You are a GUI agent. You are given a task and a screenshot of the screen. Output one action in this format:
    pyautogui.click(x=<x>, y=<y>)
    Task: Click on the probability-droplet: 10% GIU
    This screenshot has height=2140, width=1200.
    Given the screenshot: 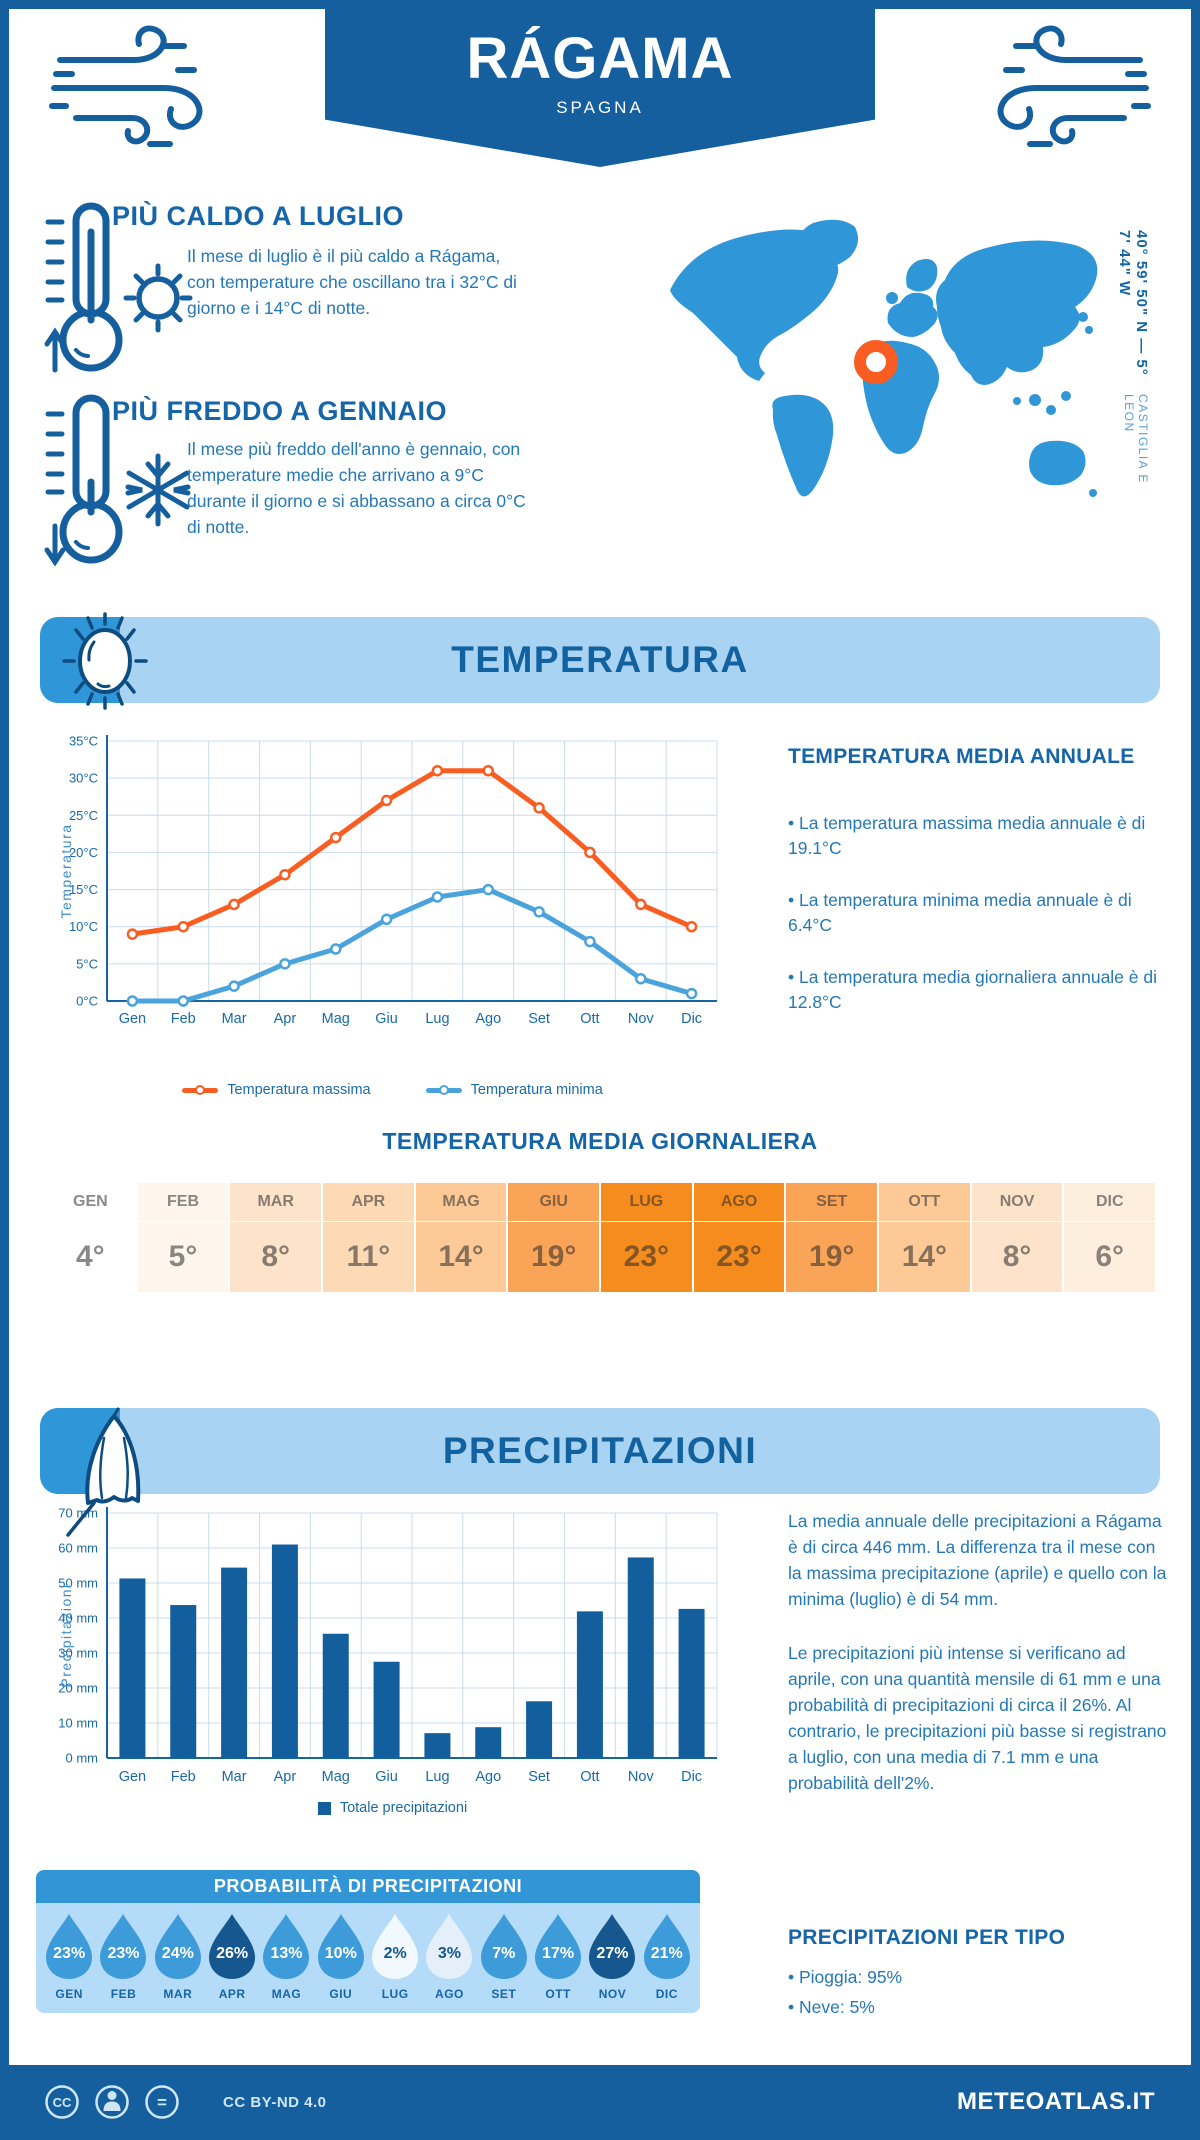 What is the action you would take?
    pyautogui.click(x=341, y=1962)
    